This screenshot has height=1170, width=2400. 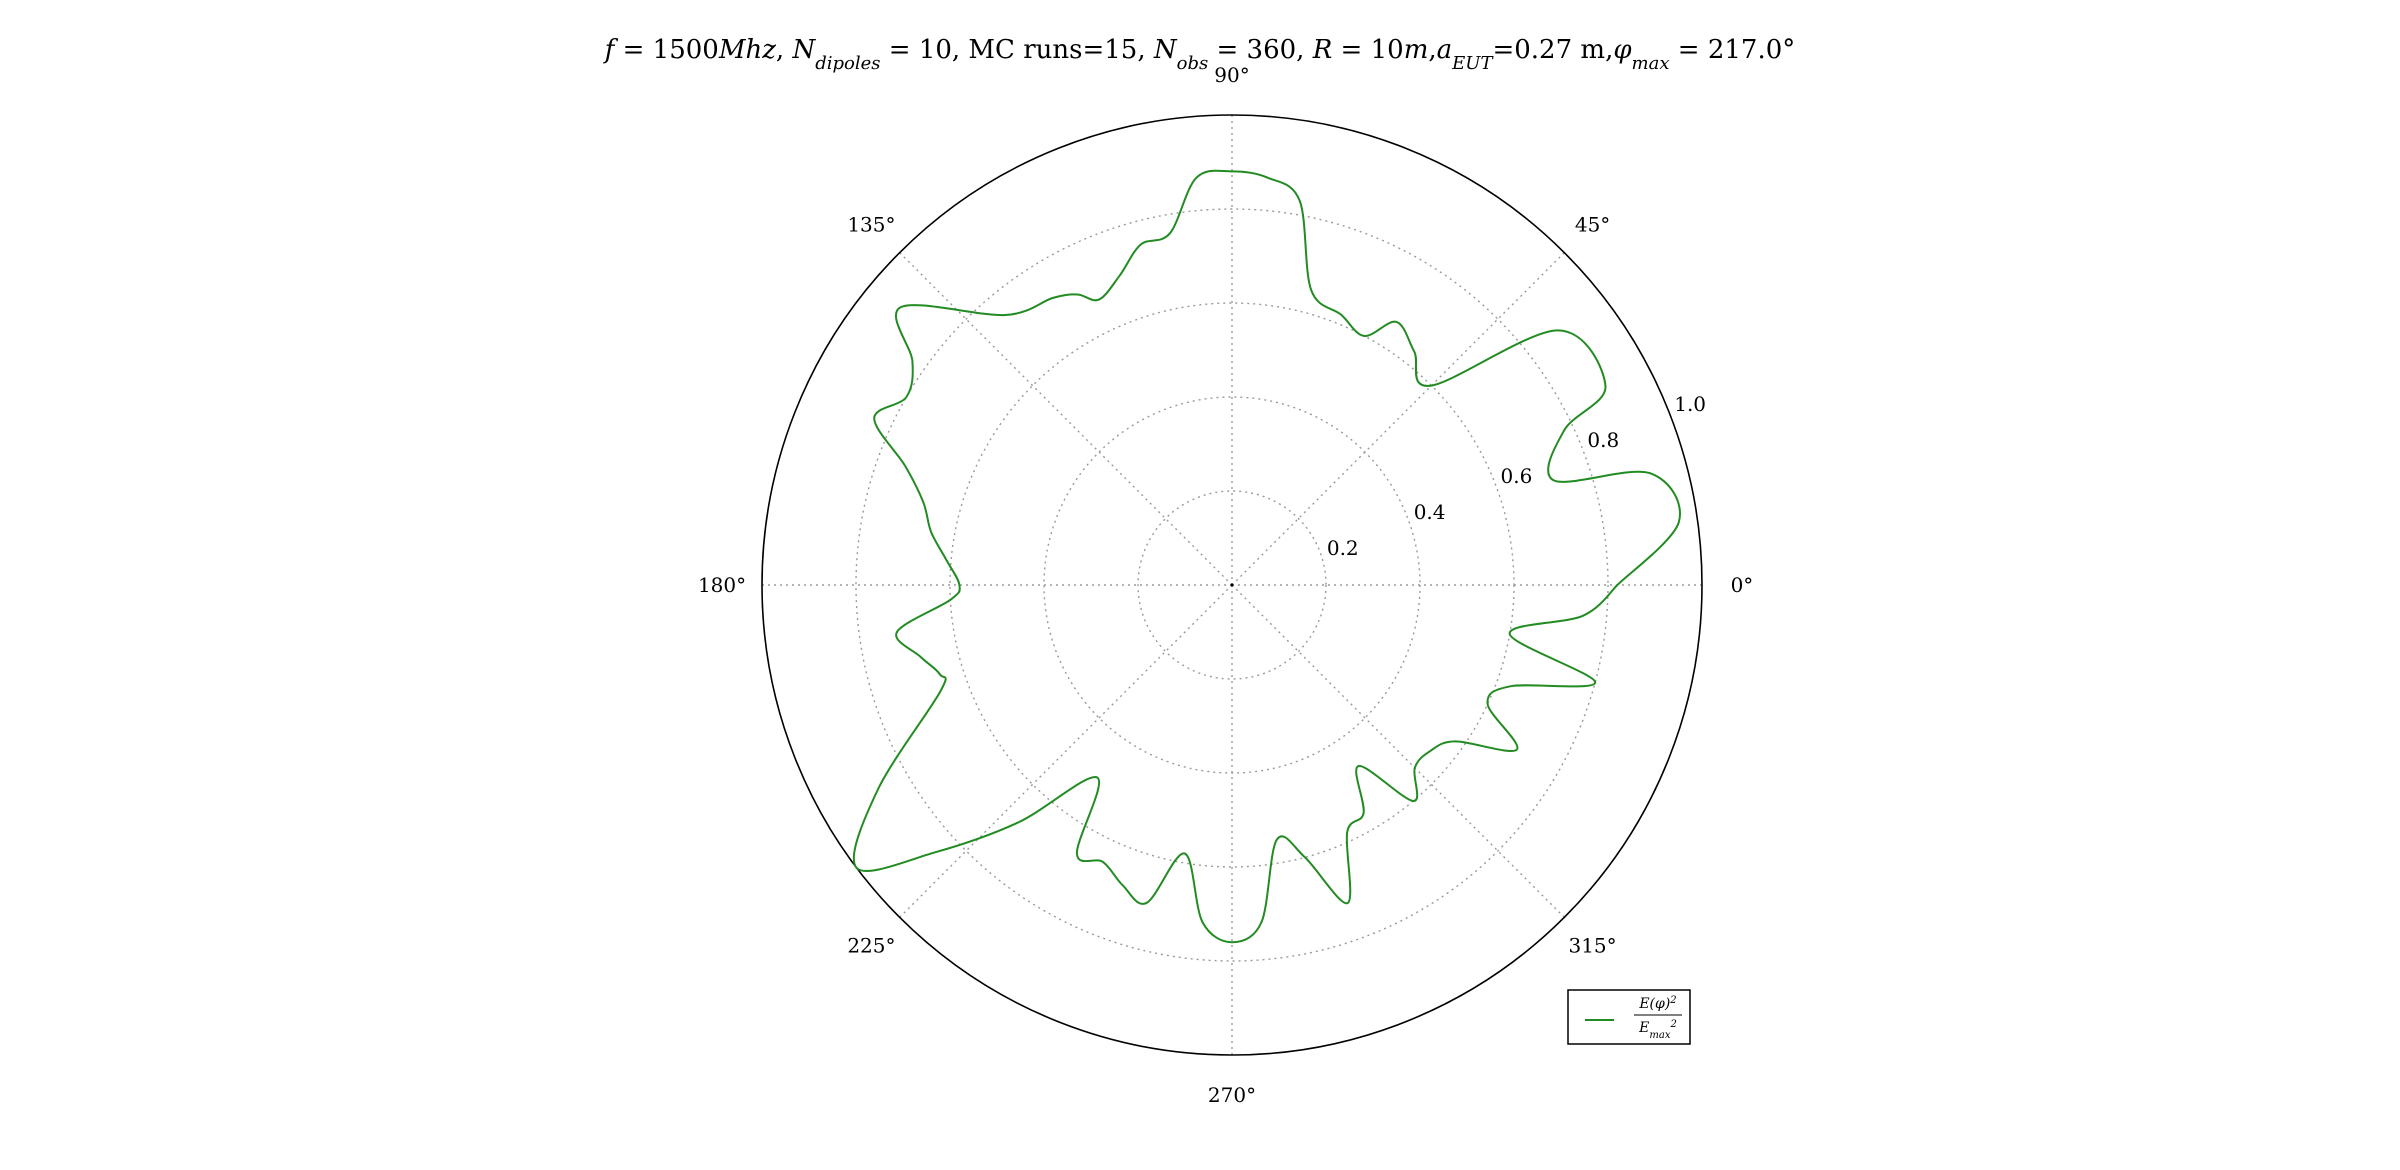 What do you see at coordinates (1260, 50) in the screenshot?
I see `text-part-9: = 360,` at bounding box center [1260, 50].